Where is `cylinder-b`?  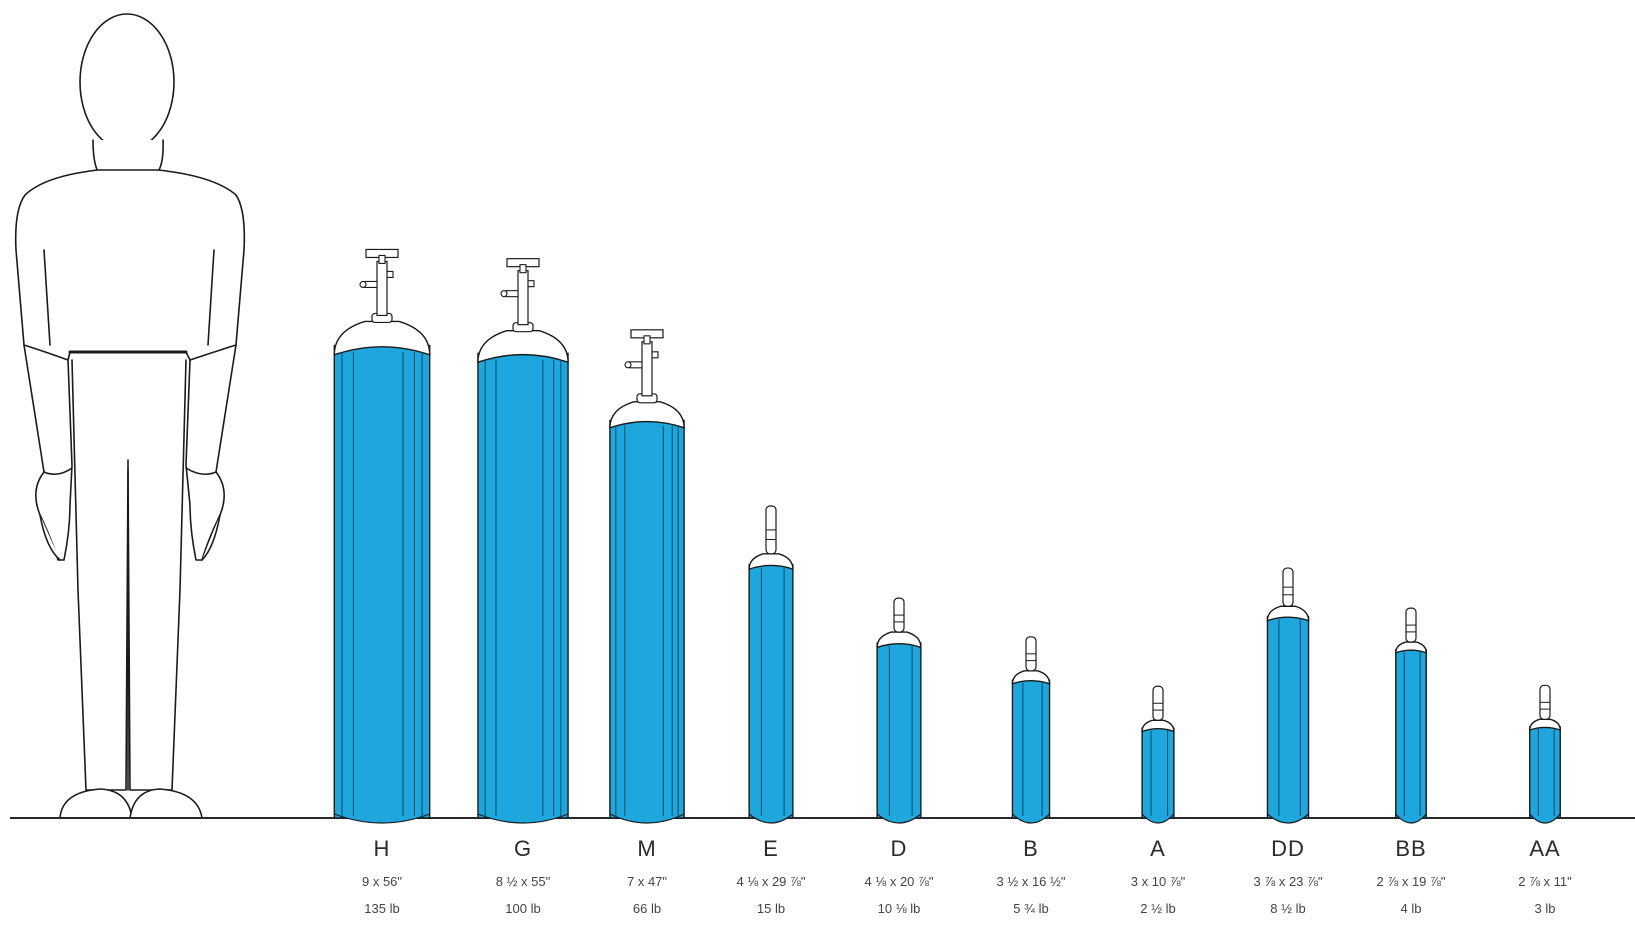 cylinder-b is located at coordinates (1031, 730).